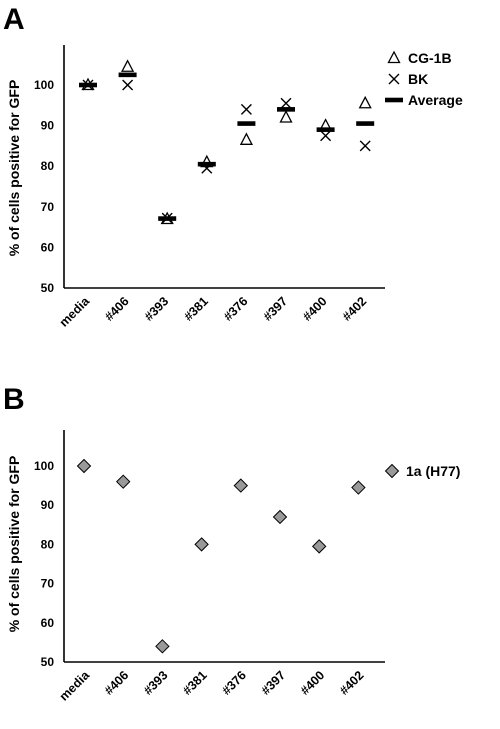 This screenshot has height=729, width=500. I want to click on panel-a-x-ticks: media #406 #393 #381 #376 #397 #400 #402, so click(213, 311).